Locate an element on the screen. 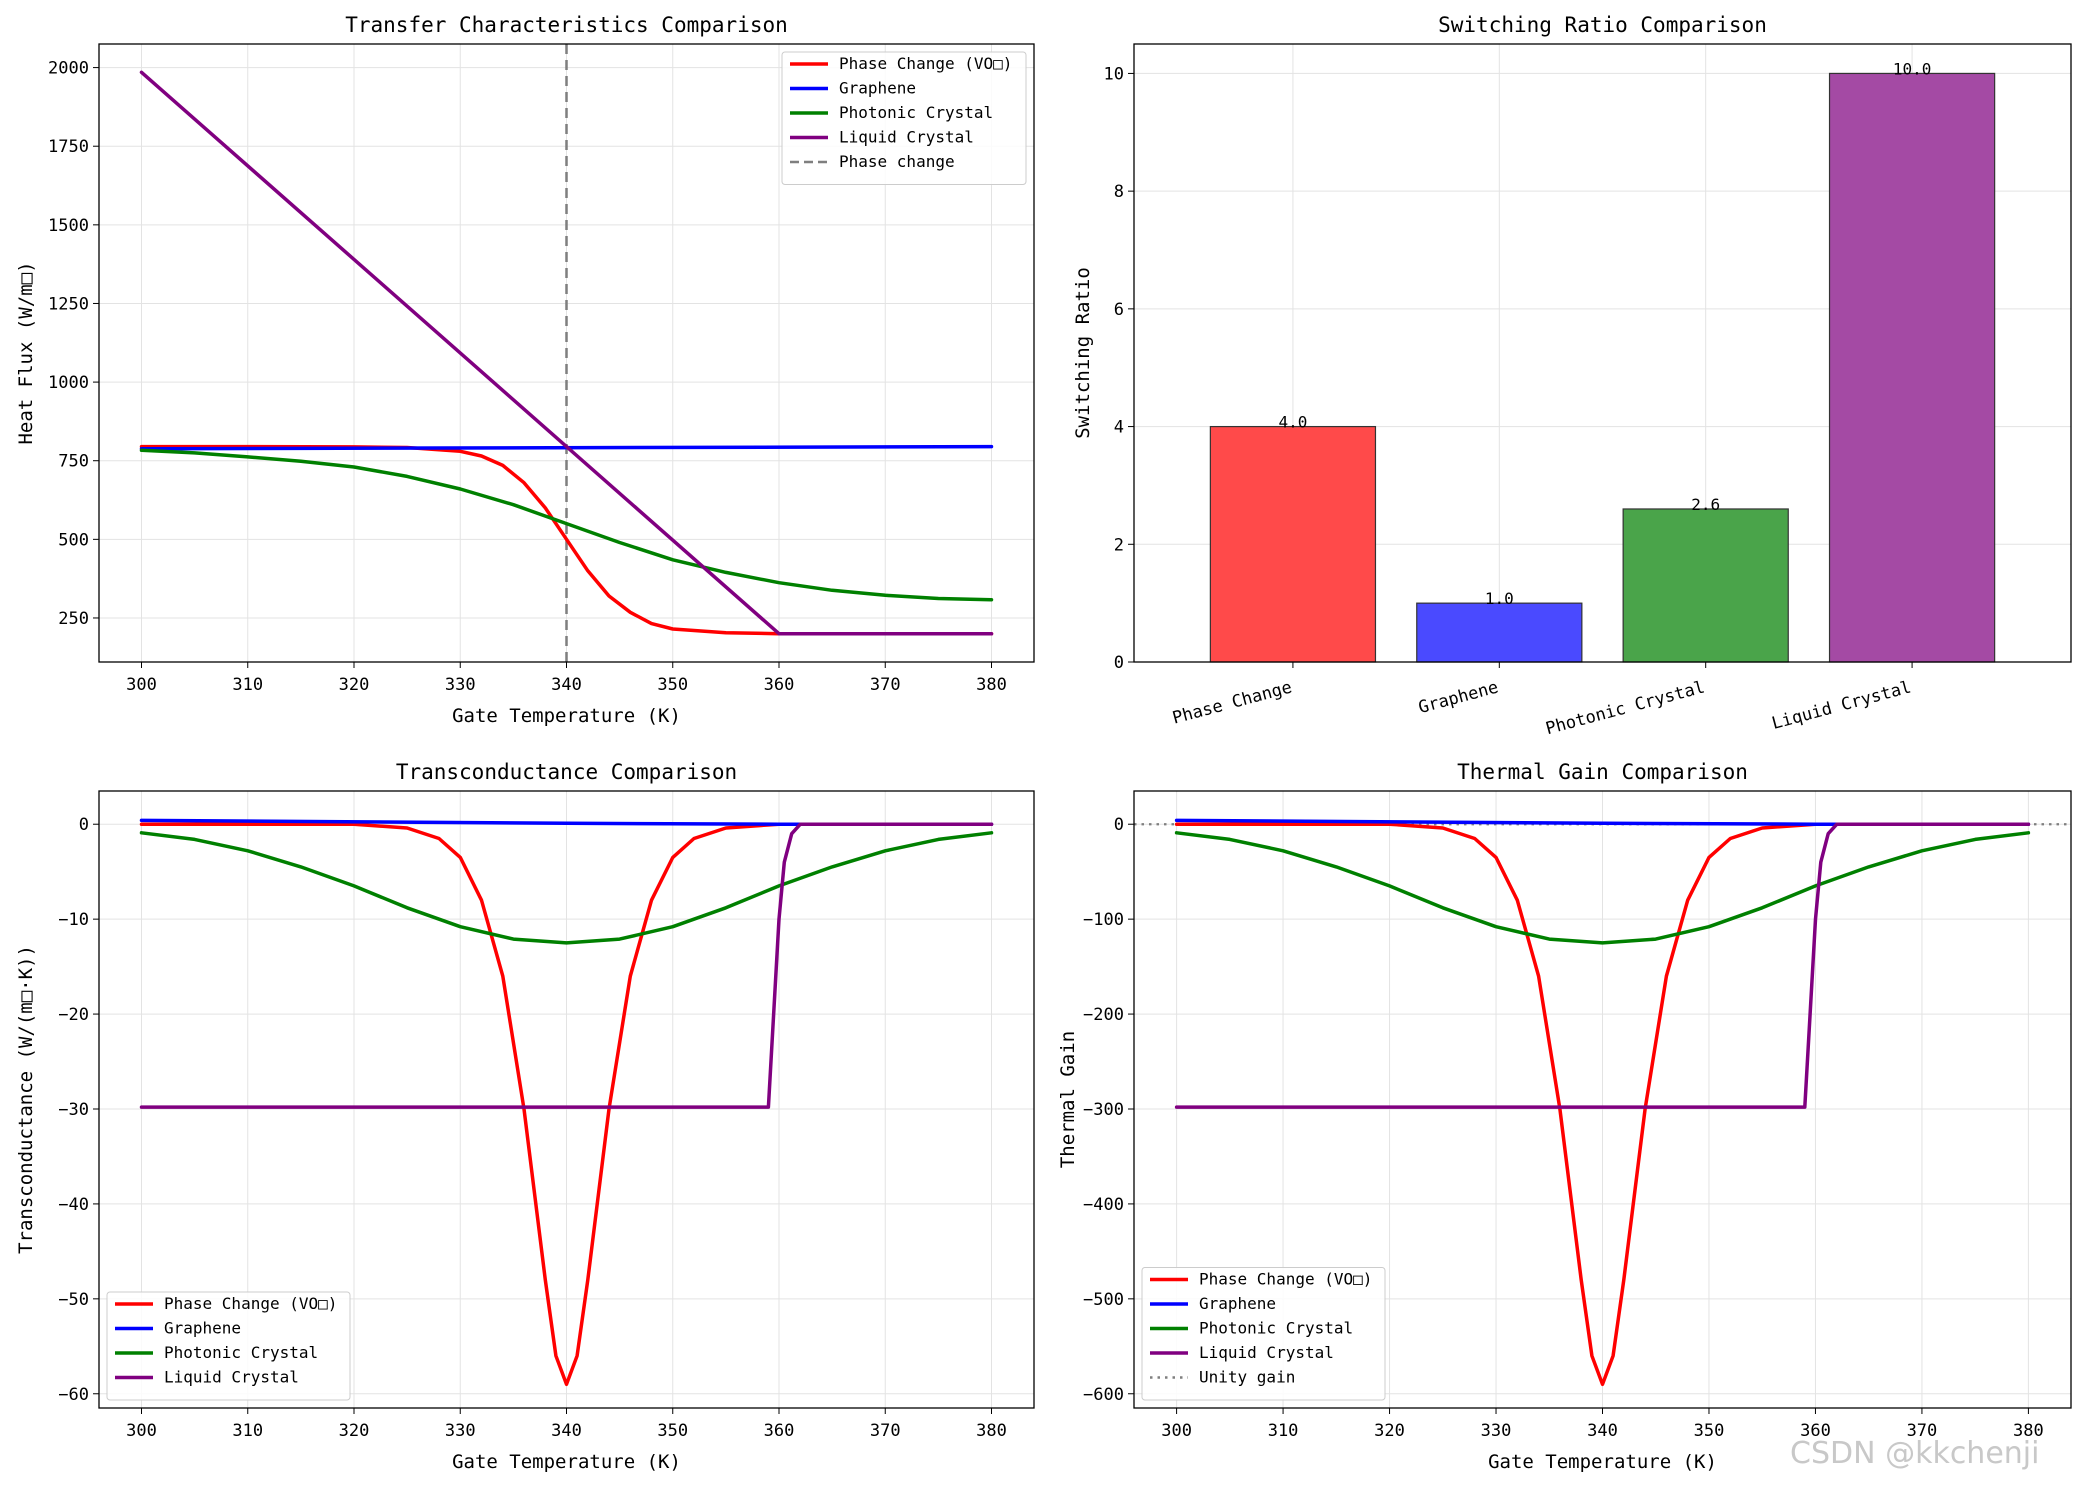  chart-title: Transconductance Comparison is located at coordinates (566, 772).